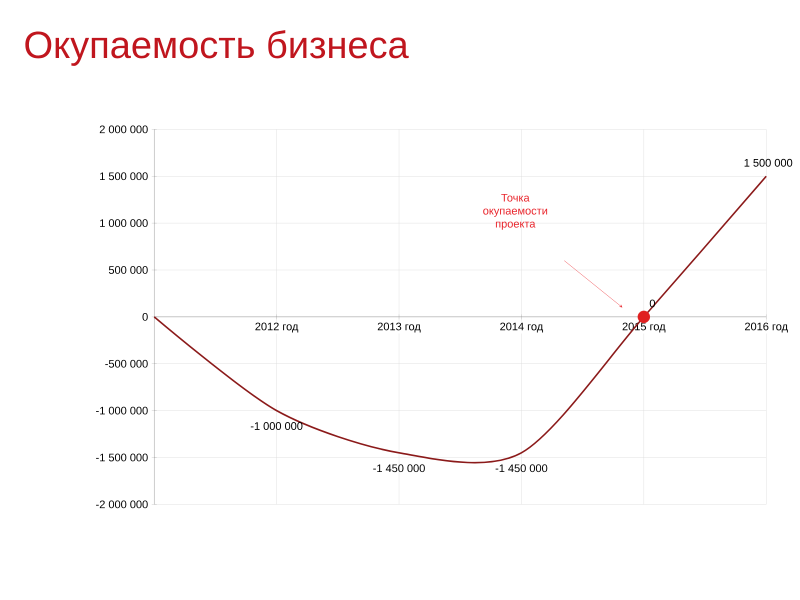 The height and width of the screenshot is (600, 800). I want to click on y-tick-label: 0, so click(145, 316).